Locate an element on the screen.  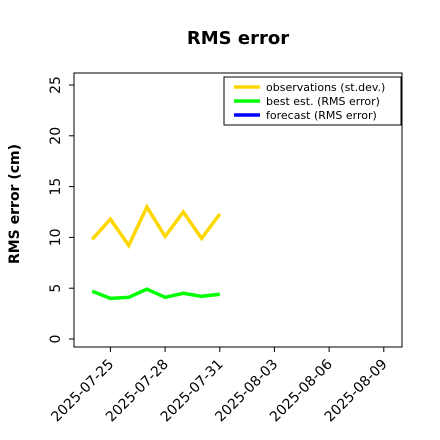
plot-area is located at coordinates (156, 252).